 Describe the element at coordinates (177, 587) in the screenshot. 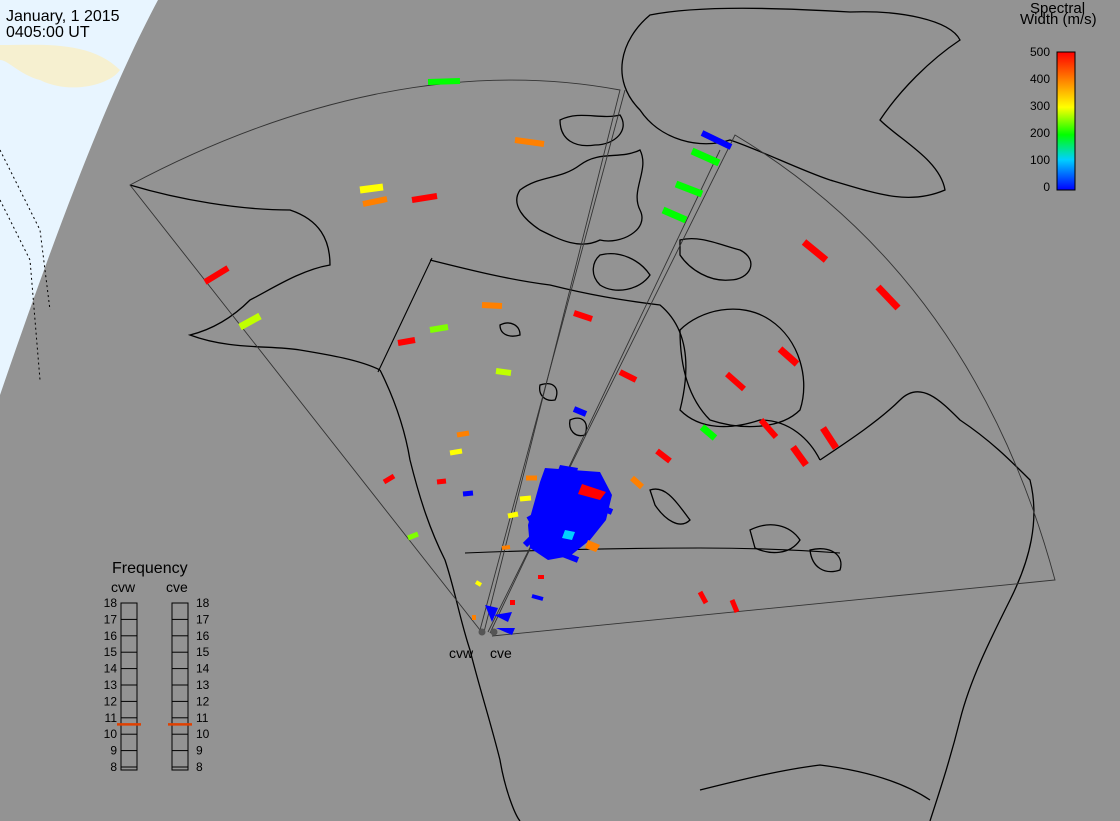

I see `freq-radar-cve-label: cve` at that location.